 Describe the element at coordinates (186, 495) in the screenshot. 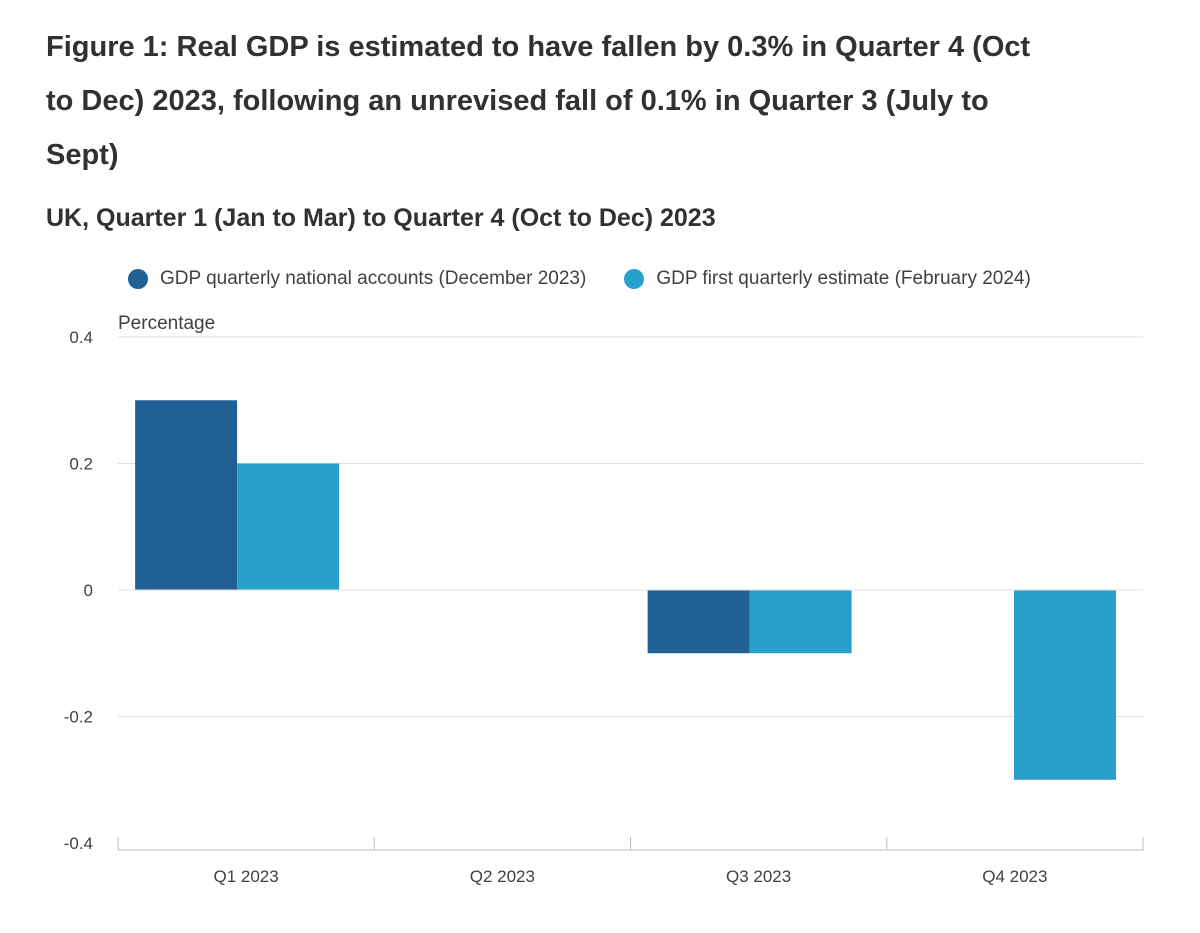

I see `bar-series-1-q1-2023` at that location.